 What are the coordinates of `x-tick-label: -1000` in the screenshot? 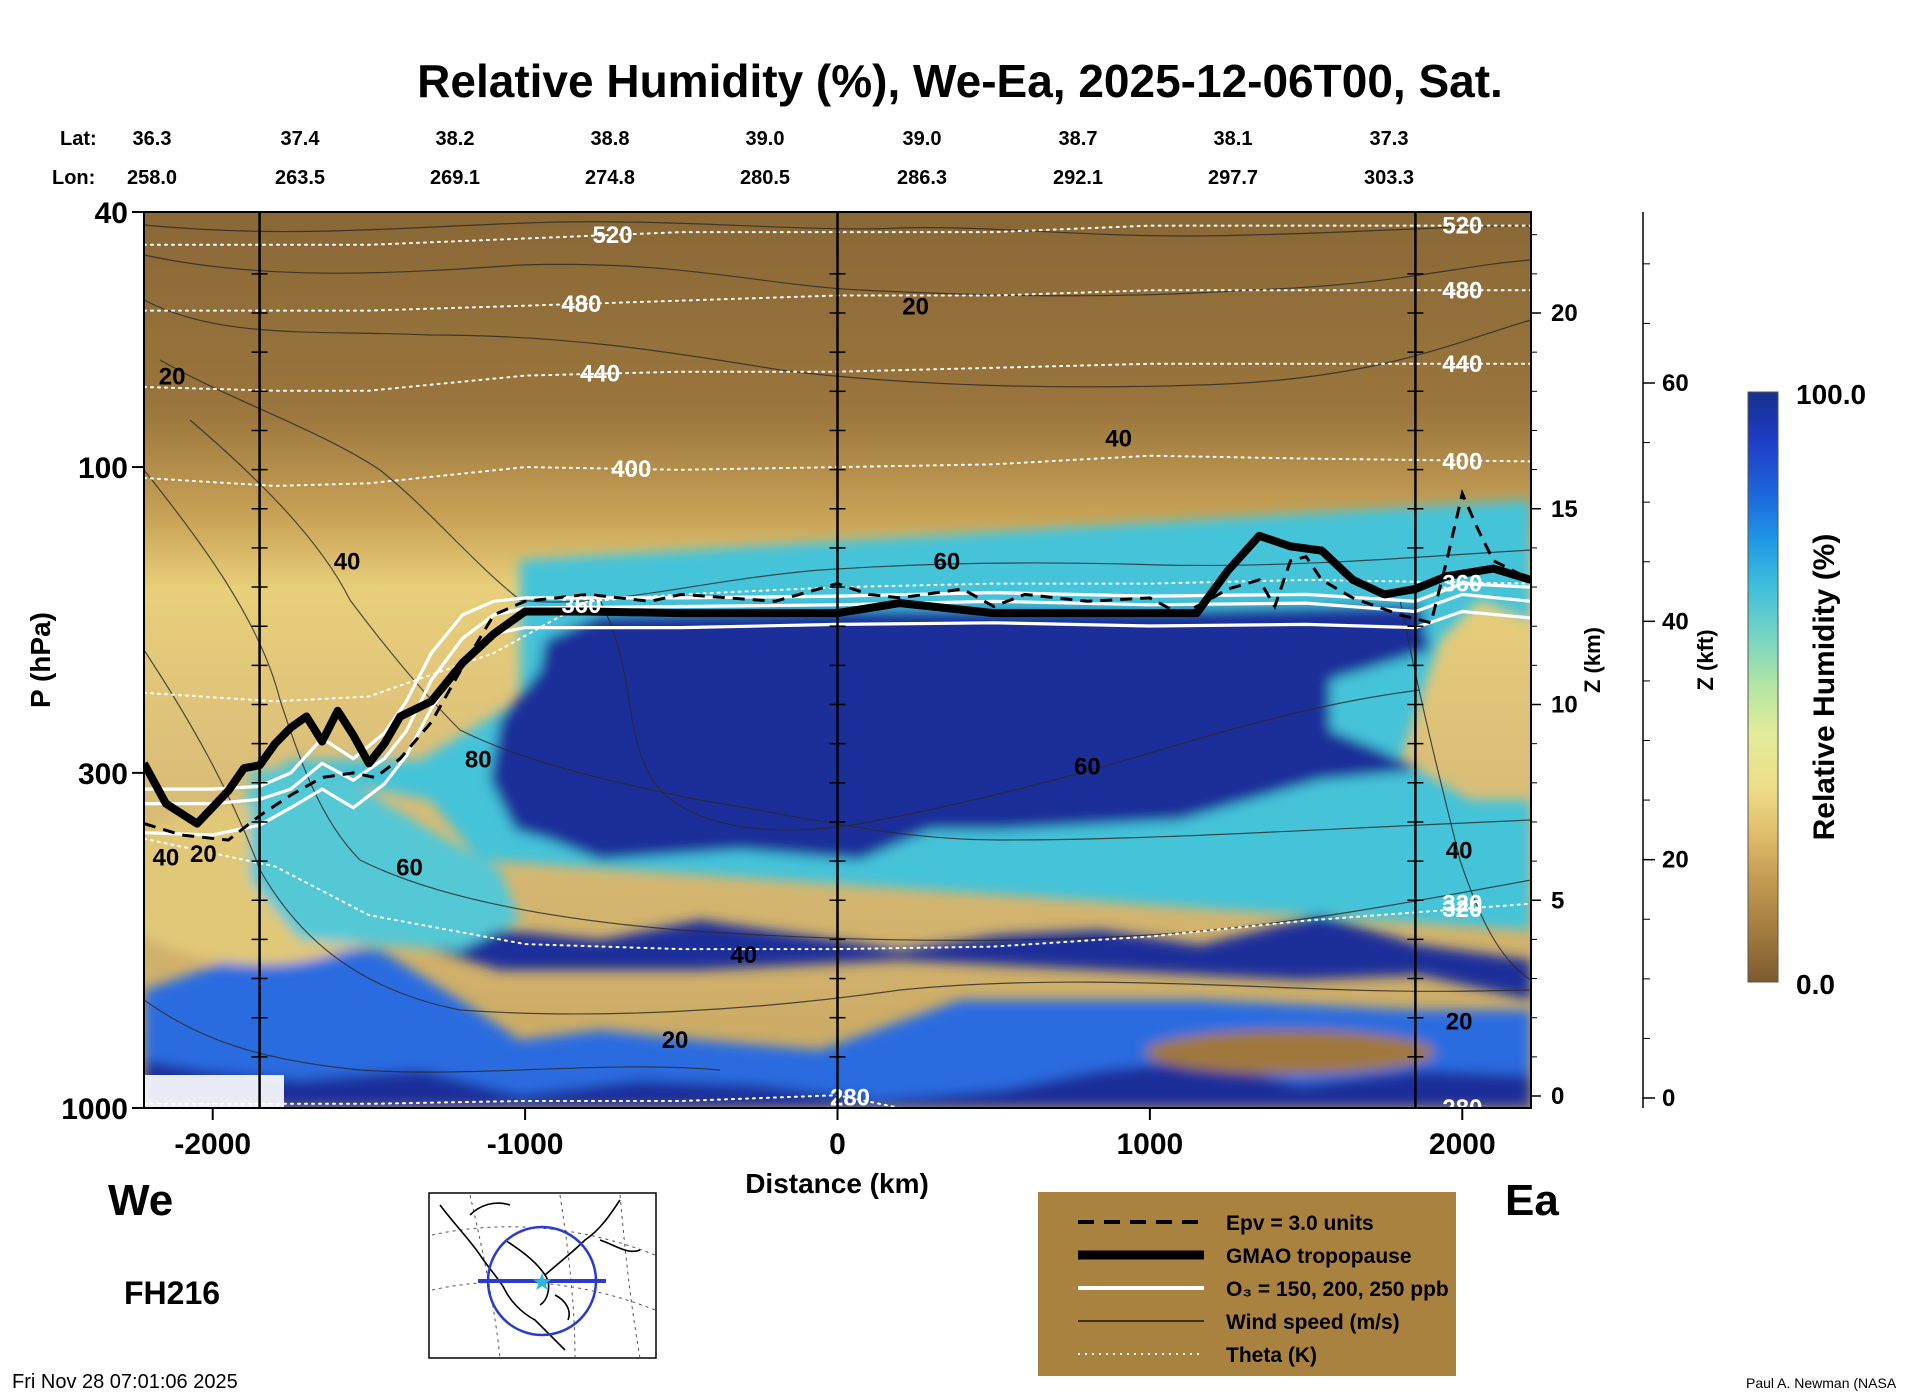 It's located at (525, 1144).